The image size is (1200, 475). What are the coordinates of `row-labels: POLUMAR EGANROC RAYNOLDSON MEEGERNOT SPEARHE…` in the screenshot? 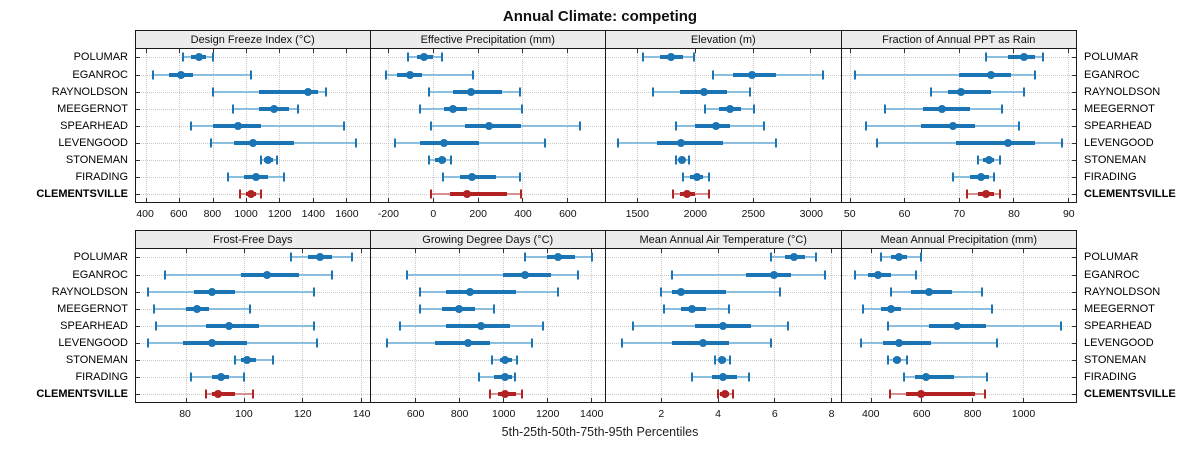 It's located at (67, 125).